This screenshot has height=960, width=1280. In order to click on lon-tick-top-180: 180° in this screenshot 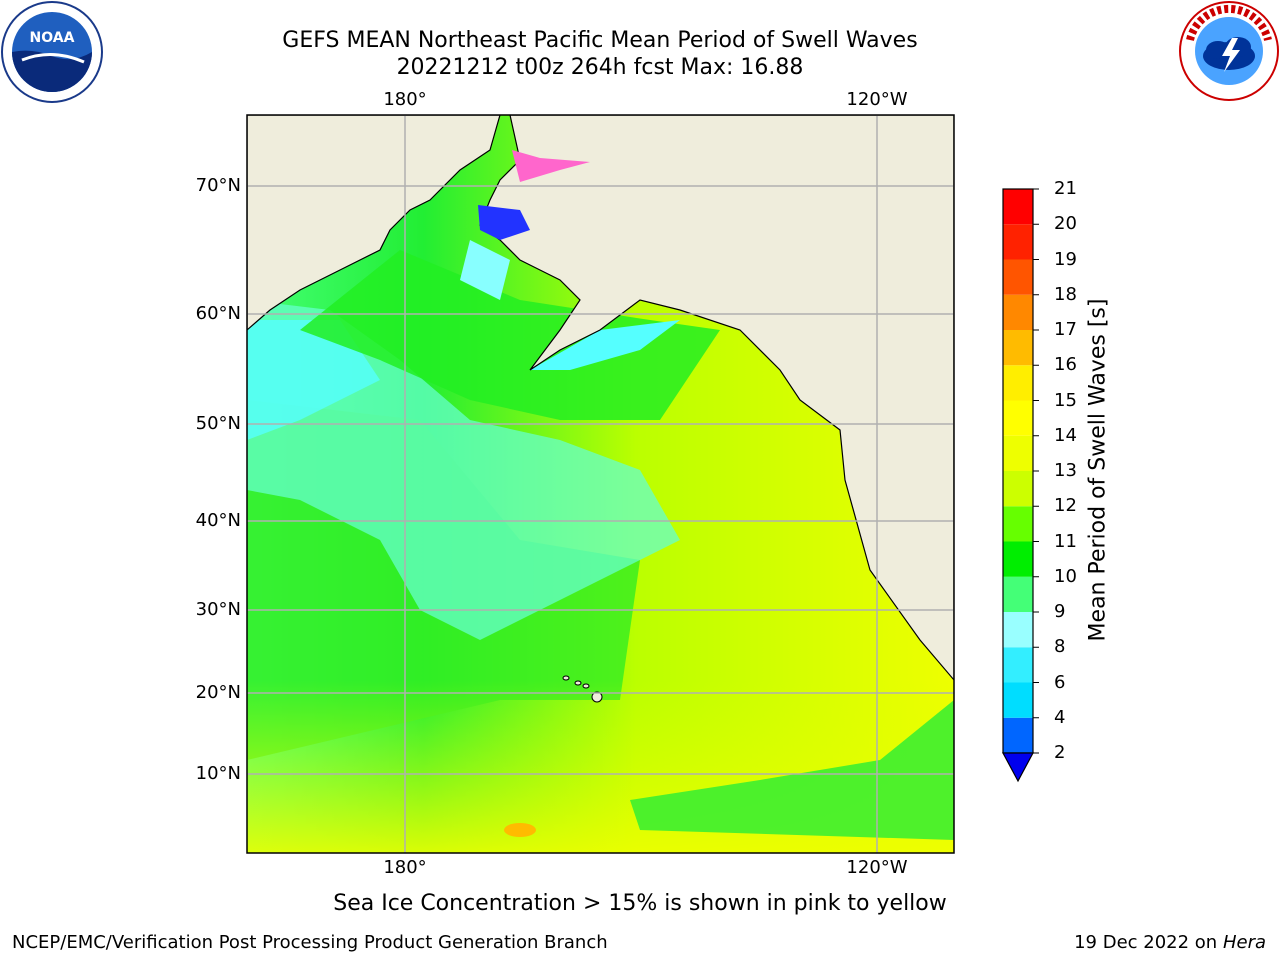, I will do `click(405, 99)`.